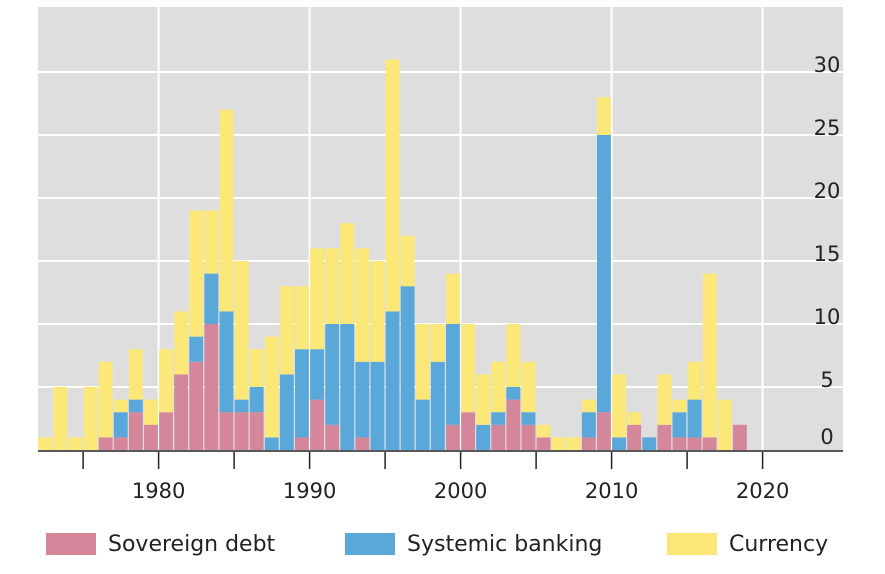 This screenshot has height=574, width=885. Describe the element at coordinates (483, 399) in the screenshot. I see `bar-currency-2001` at that location.